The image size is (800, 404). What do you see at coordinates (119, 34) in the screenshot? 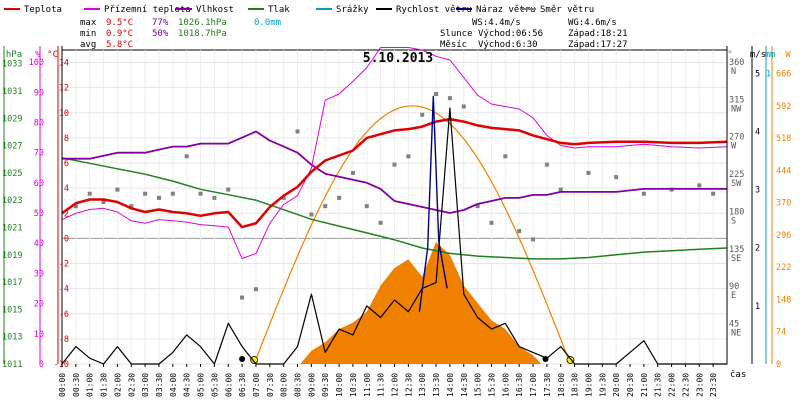
I see `stats-min-temp: 0.9°C` at bounding box center [119, 34].